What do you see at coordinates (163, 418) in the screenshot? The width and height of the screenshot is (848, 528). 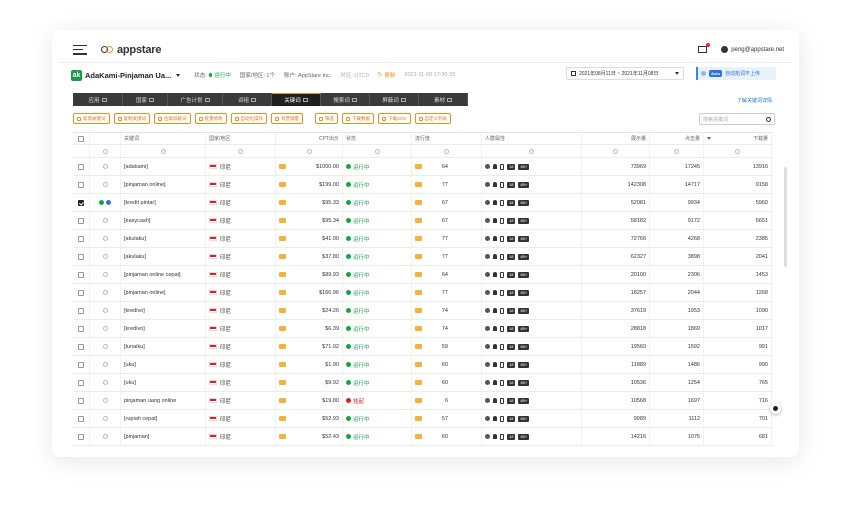 I see `keyword-cell: [rupiah cepat]` at bounding box center [163, 418].